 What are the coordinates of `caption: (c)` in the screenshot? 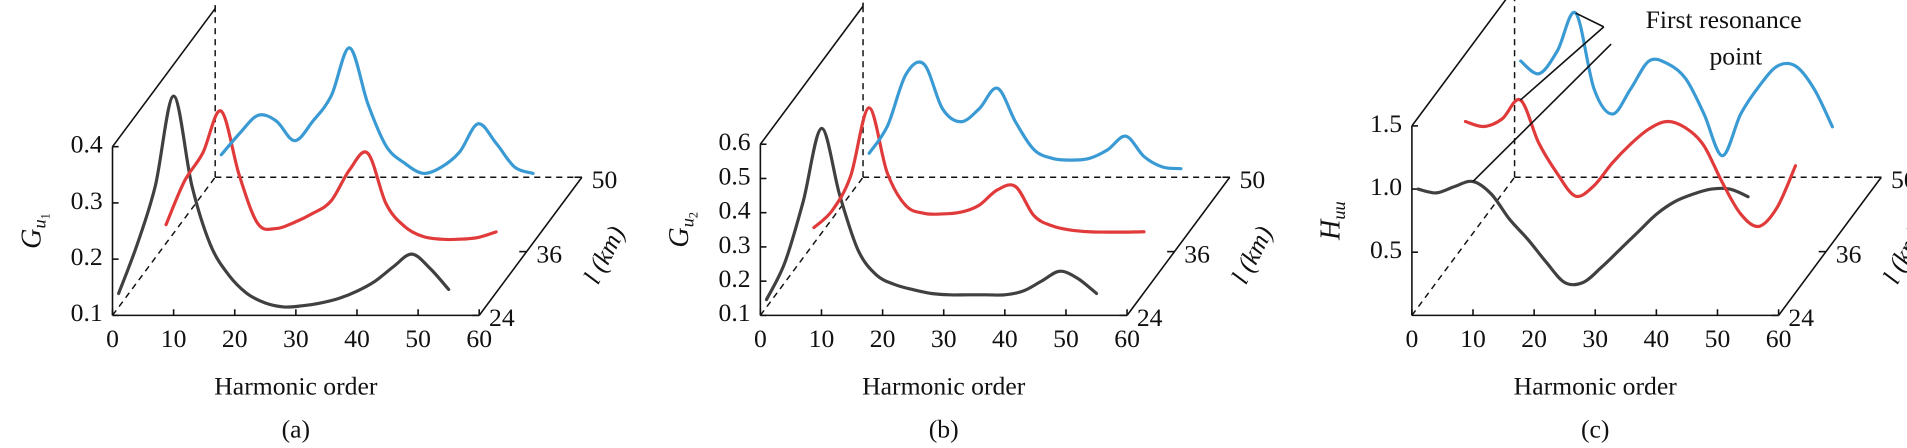 It's located at (1595, 428).